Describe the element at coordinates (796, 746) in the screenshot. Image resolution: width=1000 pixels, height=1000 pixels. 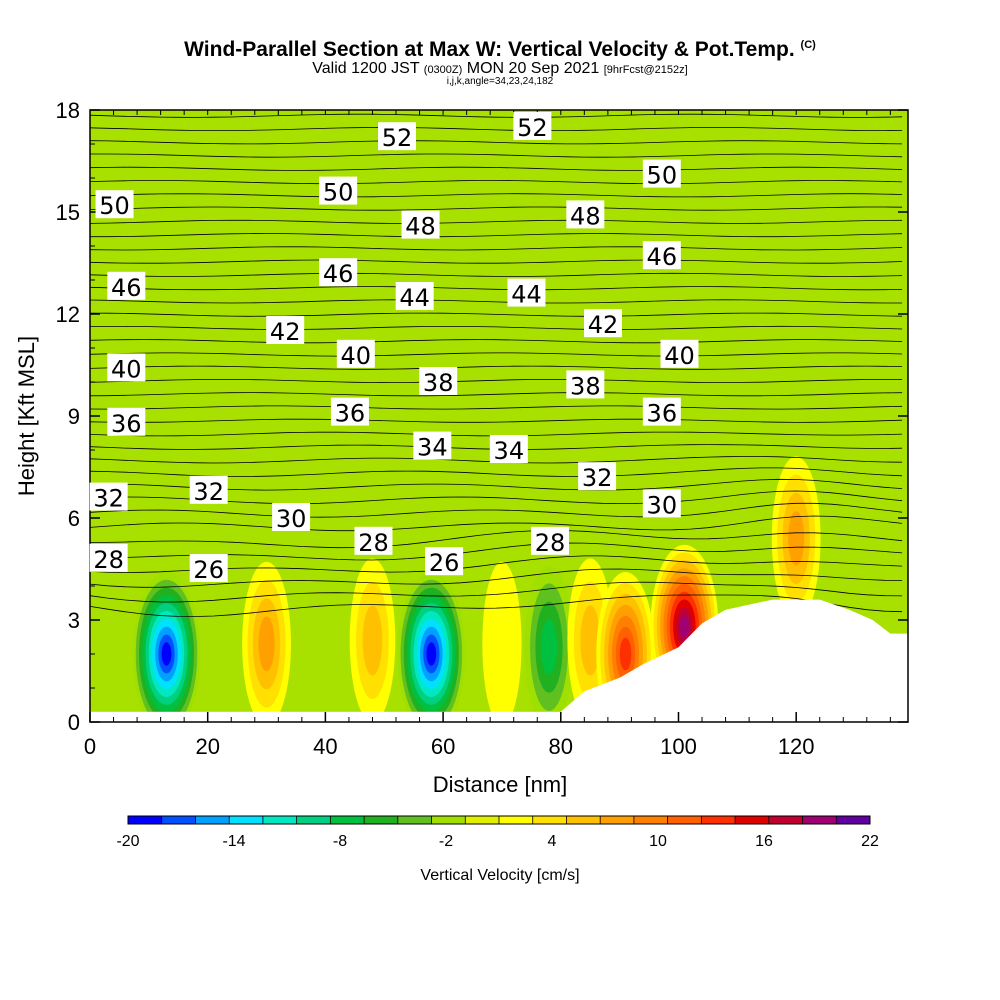
I see `x-tick-label: 120` at that location.